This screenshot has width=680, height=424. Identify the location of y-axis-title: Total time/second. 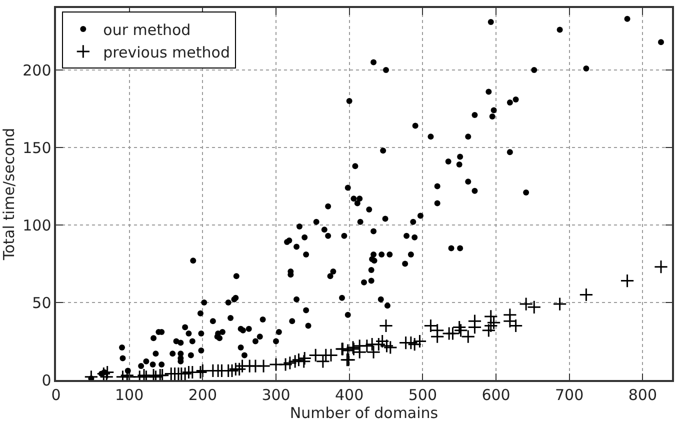
(9, 195).